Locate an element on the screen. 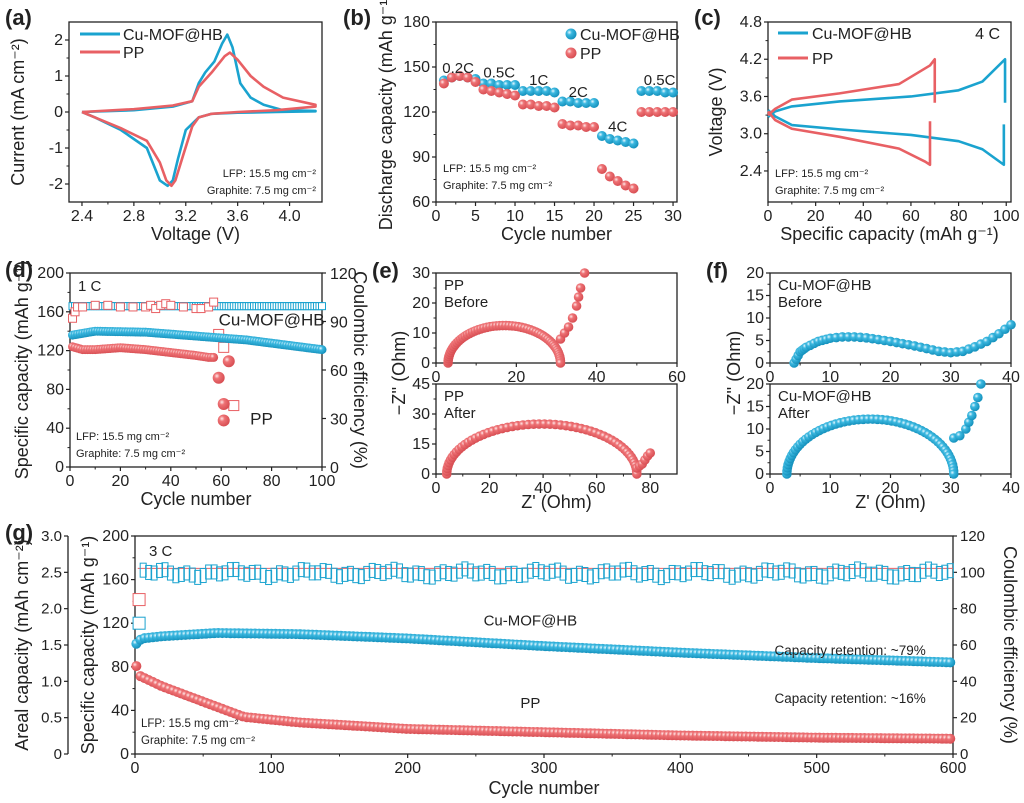  areal-tick-label: 0 is located at coordinates (58, 754).